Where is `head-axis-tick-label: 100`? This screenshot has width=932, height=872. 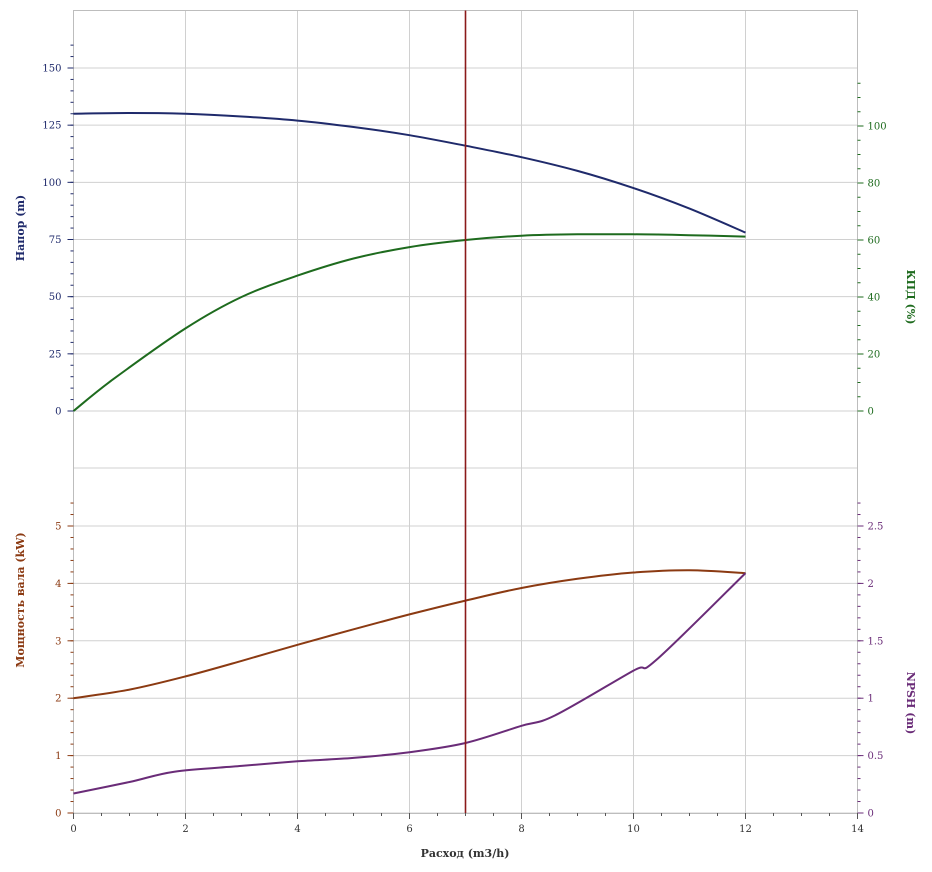
head-axis-tick-label: 100 is located at coordinates (51, 183).